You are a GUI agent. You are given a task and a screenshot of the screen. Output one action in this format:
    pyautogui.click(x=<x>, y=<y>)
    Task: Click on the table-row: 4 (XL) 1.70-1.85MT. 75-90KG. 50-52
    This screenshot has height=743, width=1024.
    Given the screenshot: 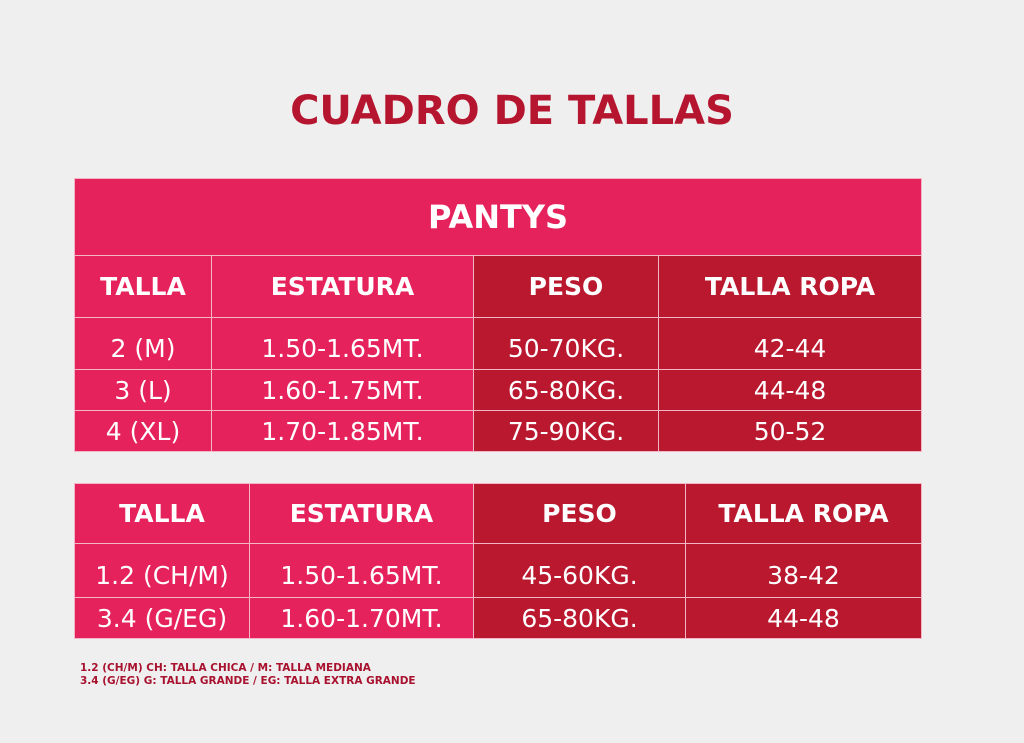 What is the action you would take?
    pyautogui.click(x=498, y=431)
    